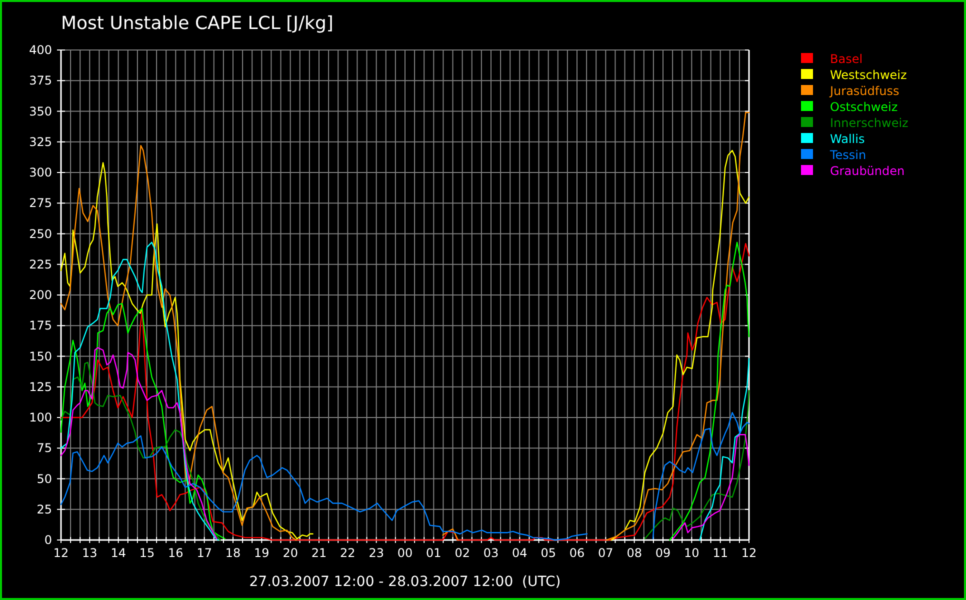 This screenshot has width=966, height=600. I want to click on x-tick-label: 03, so click(491, 553).